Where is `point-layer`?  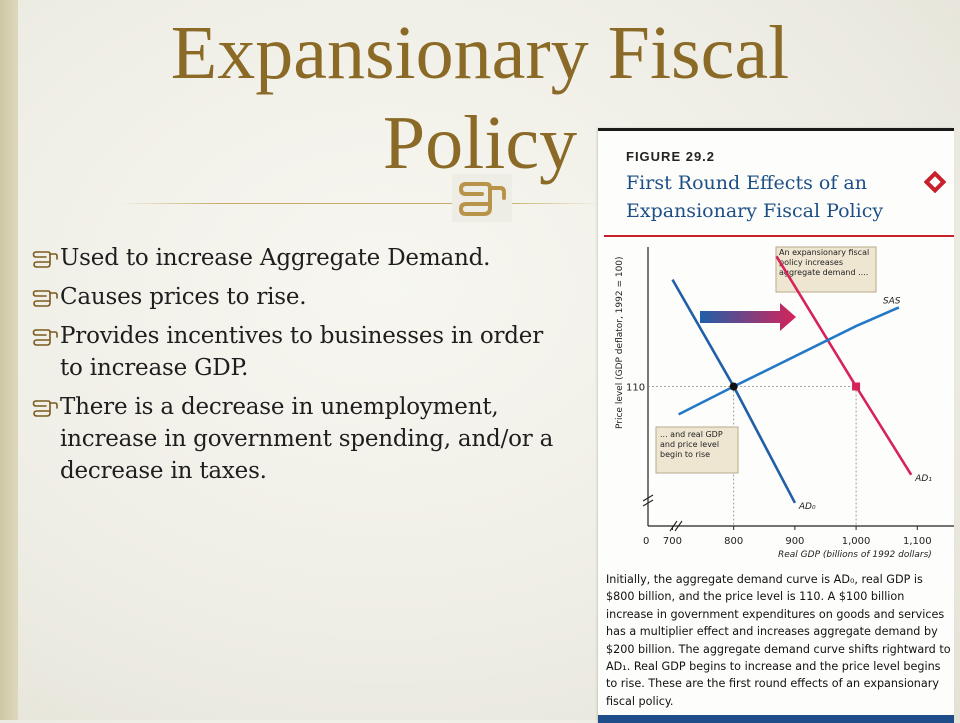
point-layer is located at coordinates (795, 386).